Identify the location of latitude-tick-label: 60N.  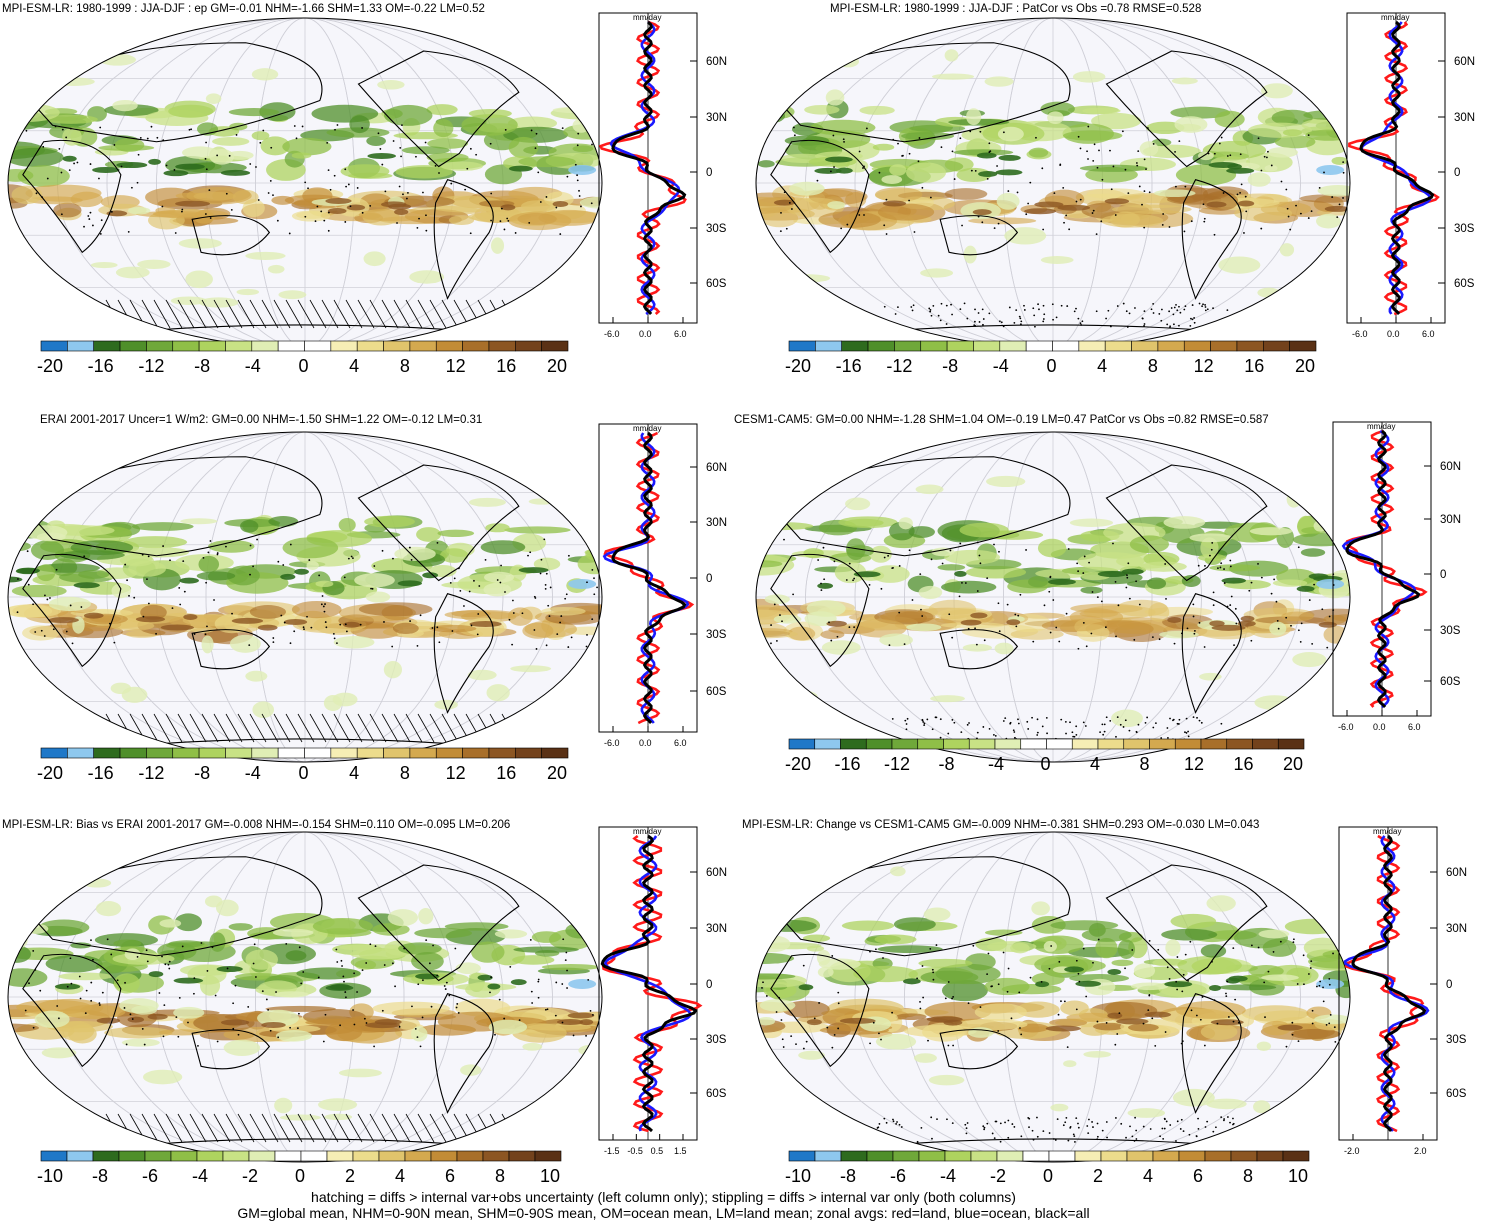
(1464, 62).